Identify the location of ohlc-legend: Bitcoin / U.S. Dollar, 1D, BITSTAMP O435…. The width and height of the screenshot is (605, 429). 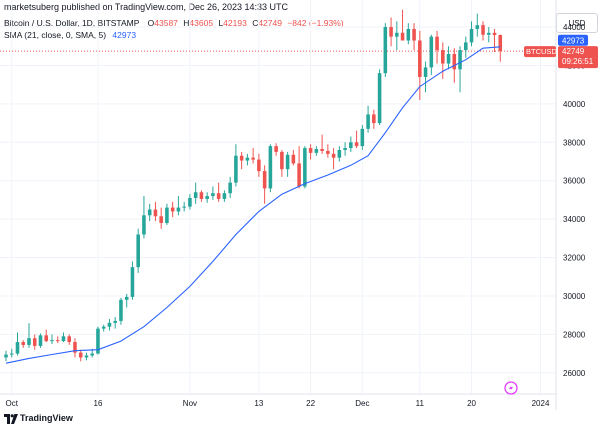
(174, 23).